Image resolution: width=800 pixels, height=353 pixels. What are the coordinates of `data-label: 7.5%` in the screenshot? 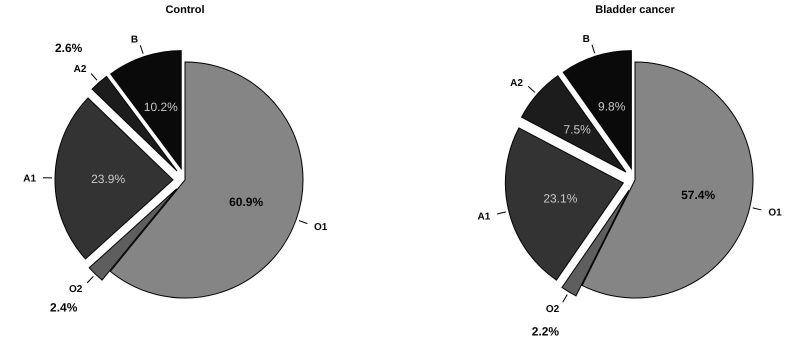 It's located at (577, 129).